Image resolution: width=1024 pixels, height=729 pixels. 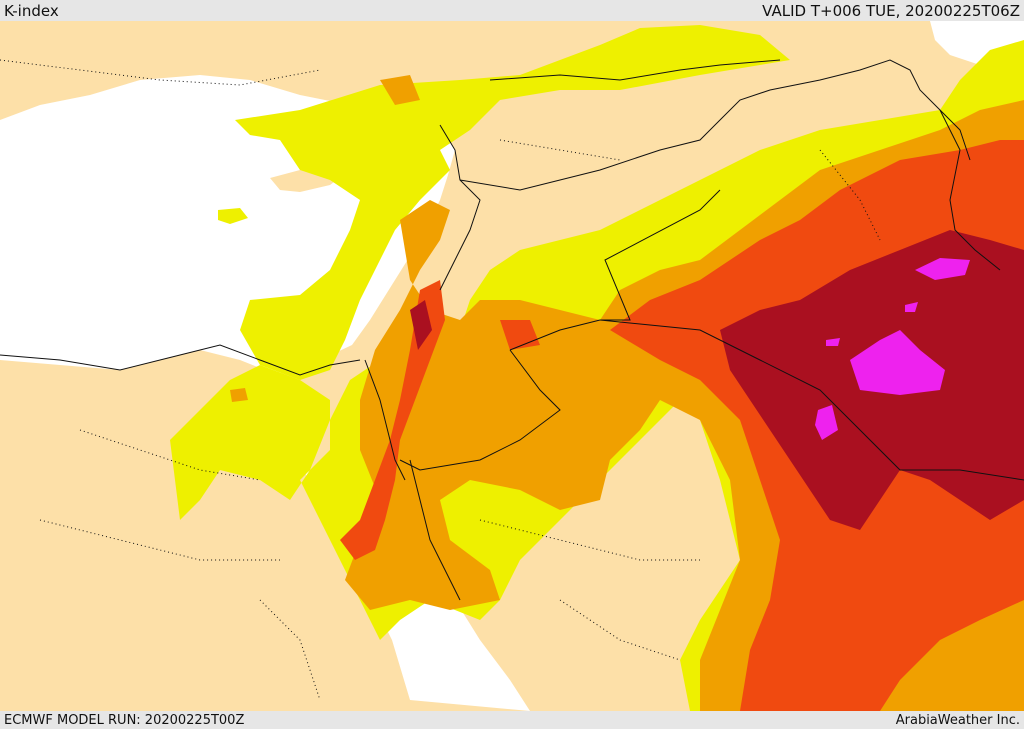 I want to click on model-run: ECMWF MODEL RUN: 20200225T00Z, so click(x=124, y=720).